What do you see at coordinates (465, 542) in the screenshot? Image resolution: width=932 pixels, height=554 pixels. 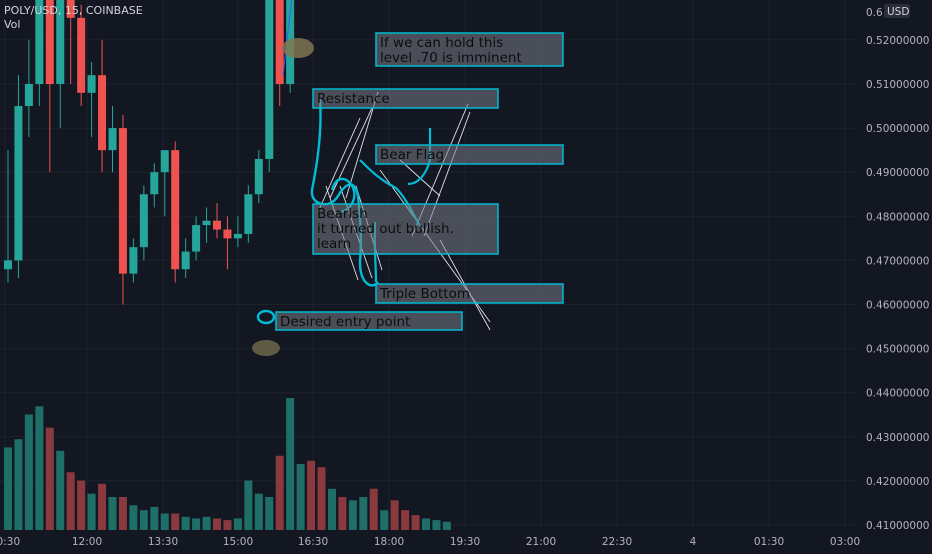 I see `time-tick-label: 19:30` at bounding box center [465, 542].